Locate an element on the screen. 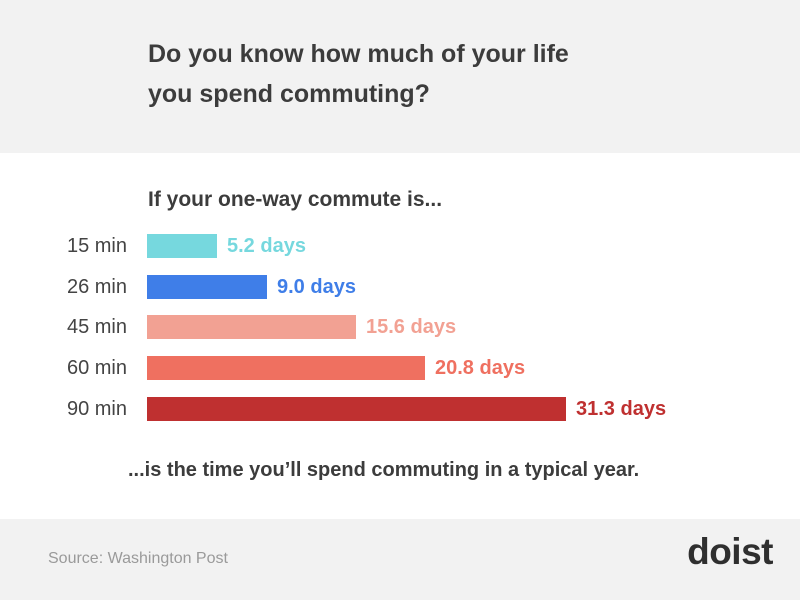 Image resolution: width=800 pixels, height=600 pixels. value-label: 9.0 days is located at coordinates (316, 287).